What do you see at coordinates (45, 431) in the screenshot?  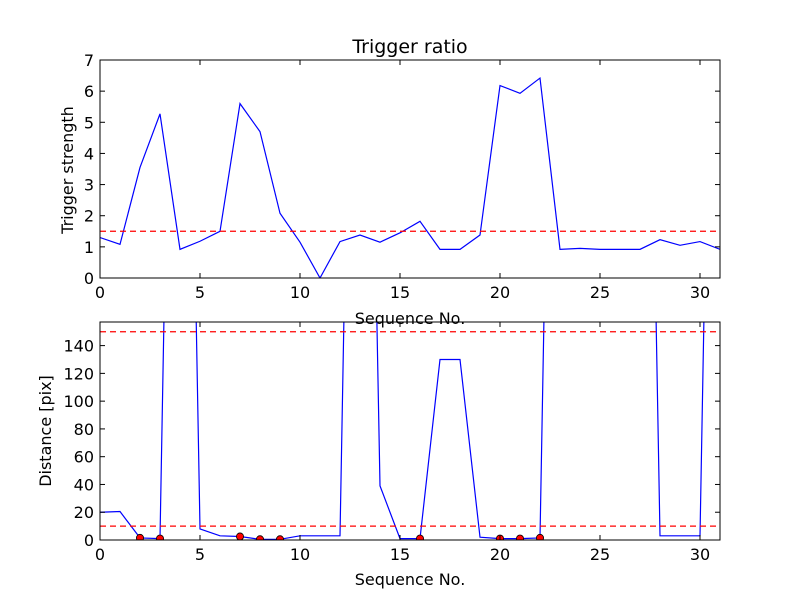 I see `y-axis-label: Distance [pix]` at bounding box center [45, 431].